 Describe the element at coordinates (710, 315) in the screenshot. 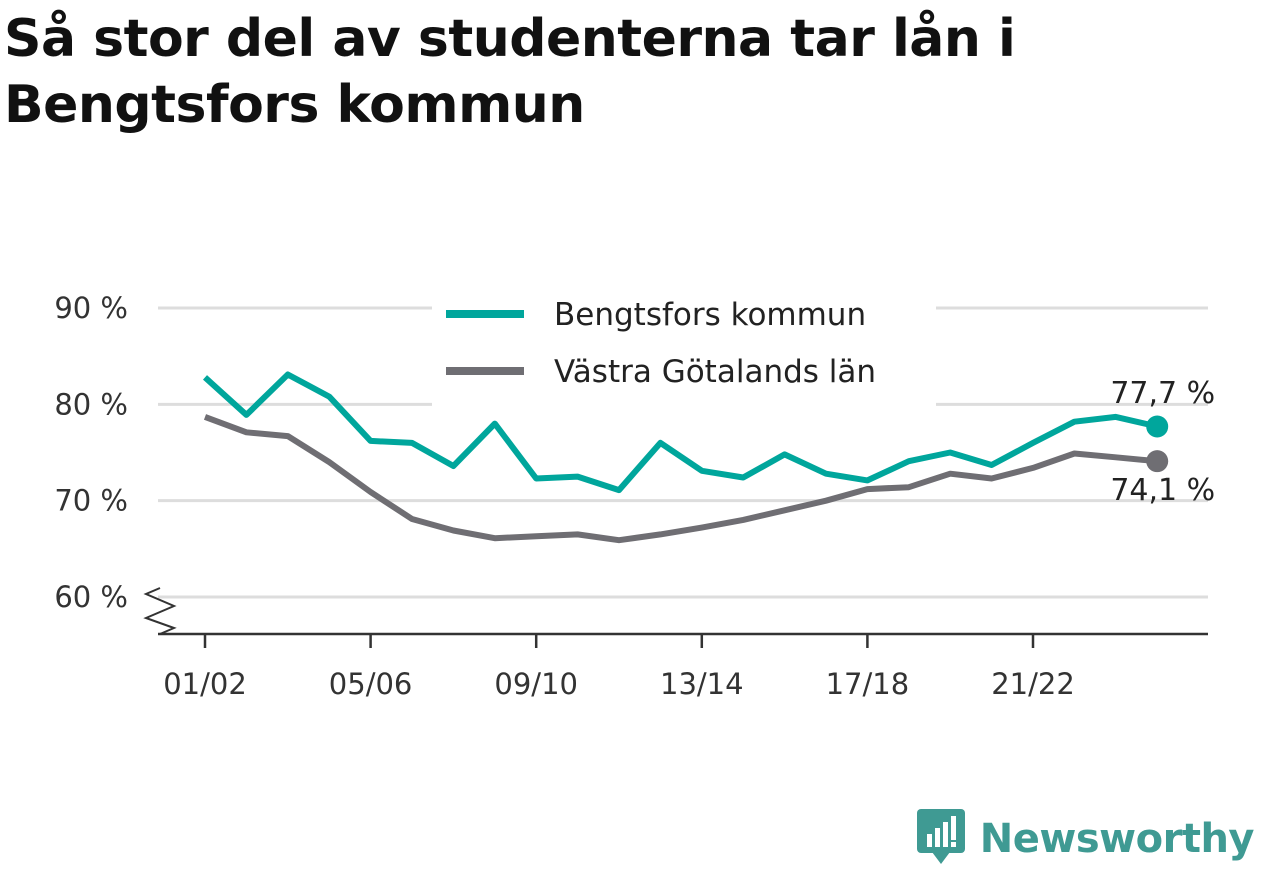

I see `legend-label: Bengtsfors kommun` at that location.